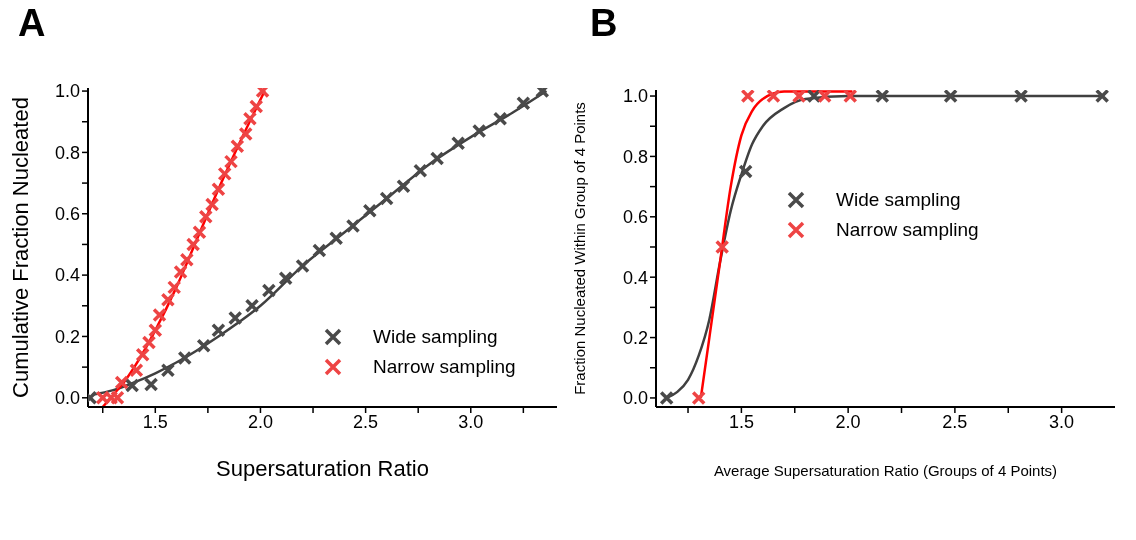  What do you see at coordinates (580, 248) in the screenshot?
I see `y-axis-title: Fraction Nucleated Within Group of 4 Points` at bounding box center [580, 248].